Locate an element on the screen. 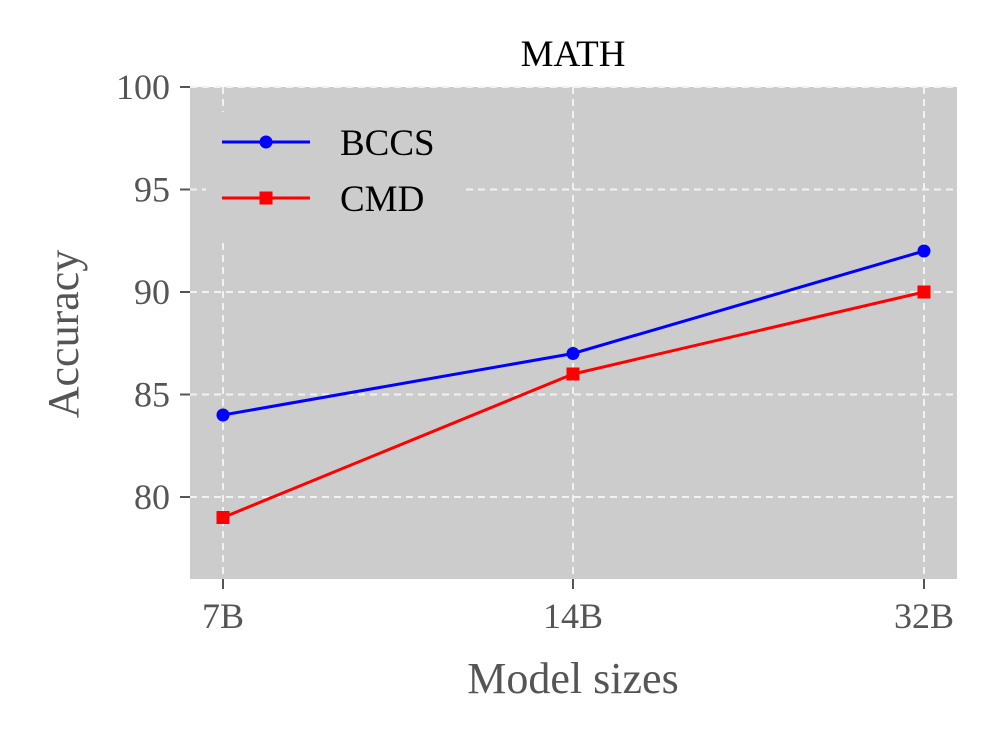  legend-marker-bccs is located at coordinates (266, 142).